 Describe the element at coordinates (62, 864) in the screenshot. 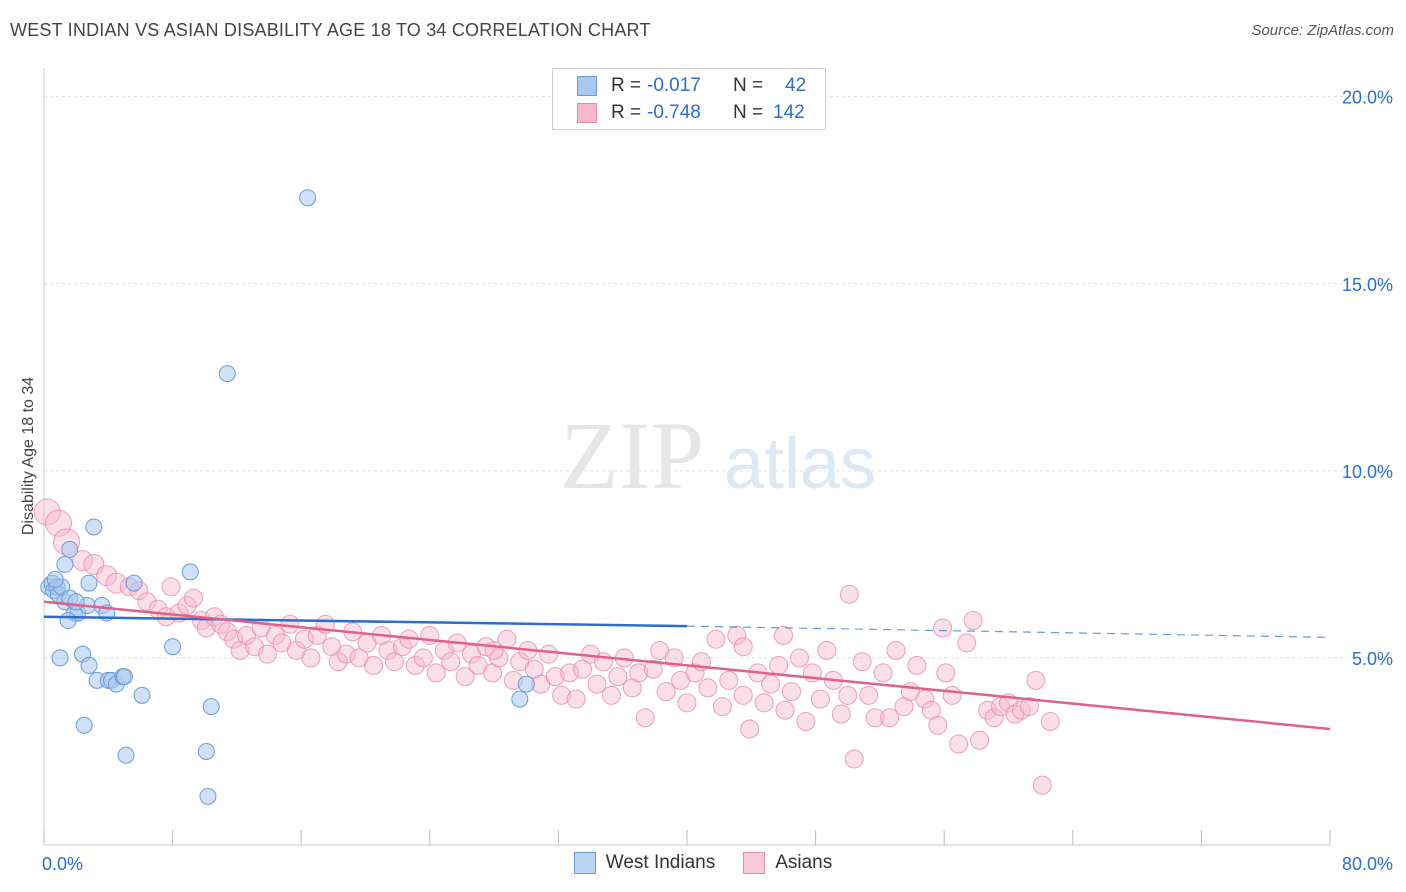

I see `x-tick-label: 0.0%` at that location.